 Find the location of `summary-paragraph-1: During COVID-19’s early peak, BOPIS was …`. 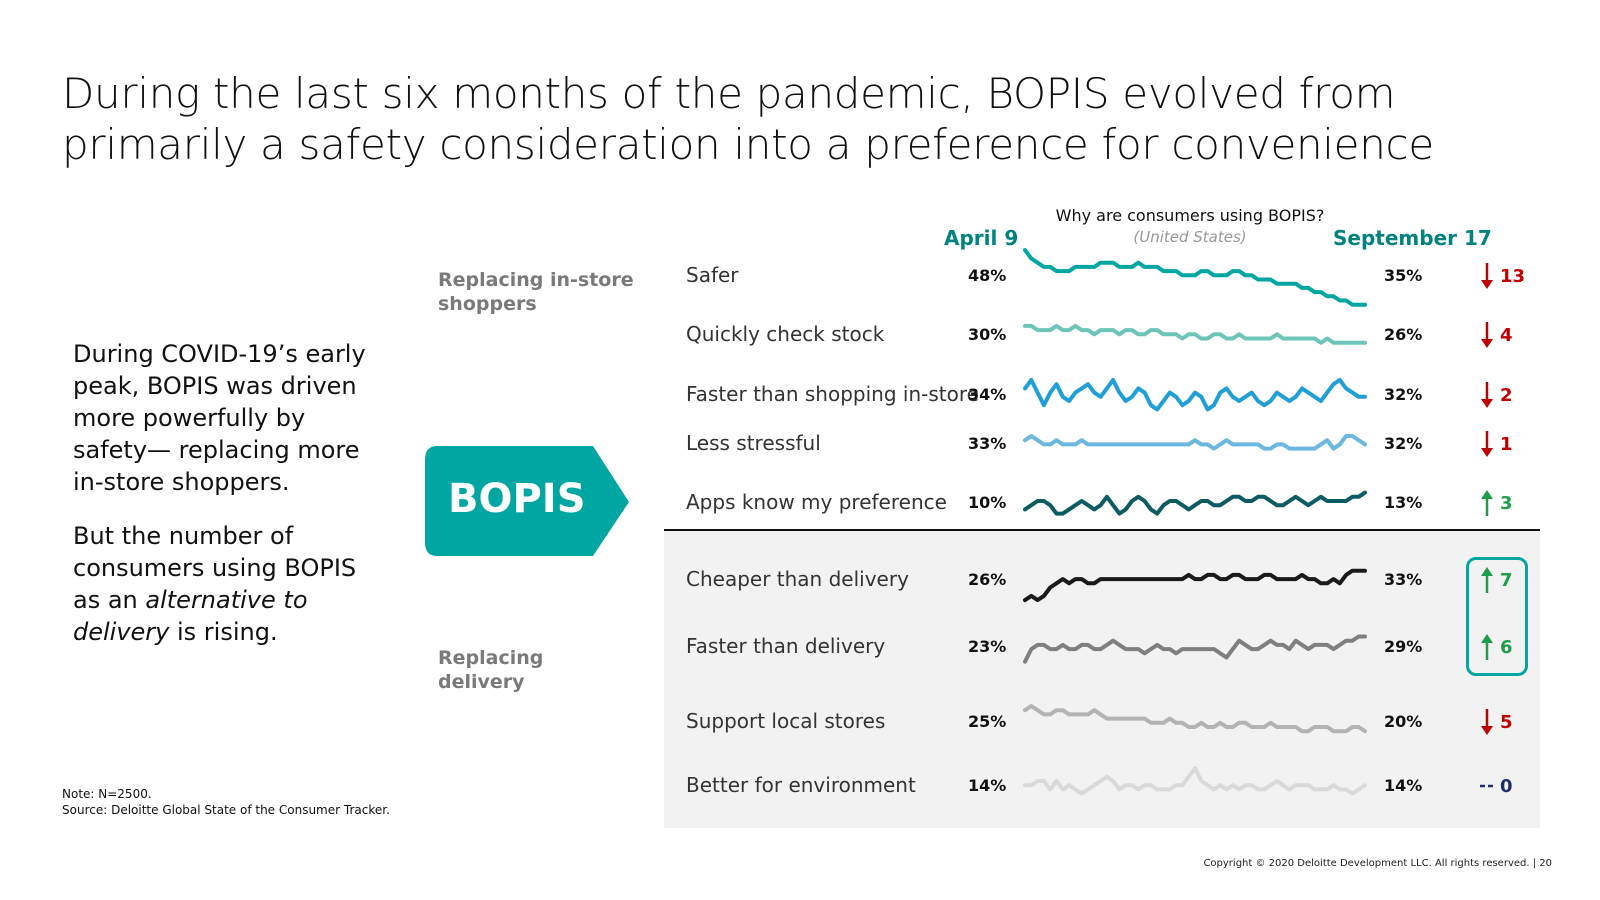

summary-paragraph-1: During COVID-19’s early peak, BOPIS was … is located at coordinates (219, 418).